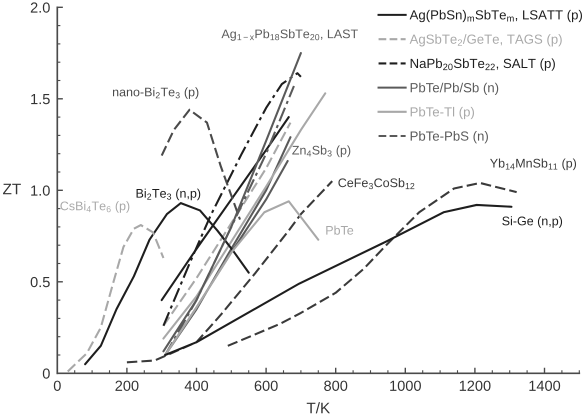 Image resolution: width=588 pixels, height=420 pixels. I want to click on series-label: CeFe$_{3}$CoSb$_{12}$, so click(376, 184).